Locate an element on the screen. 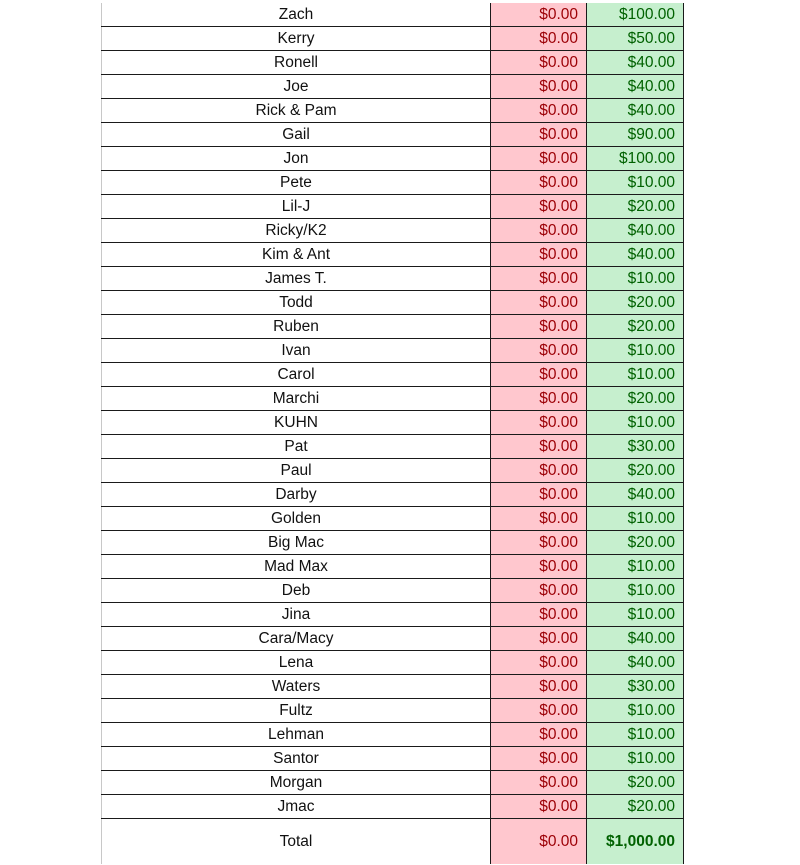 The height and width of the screenshot is (865, 800). name-cell: Fultz is located at coordinates (296, 710).